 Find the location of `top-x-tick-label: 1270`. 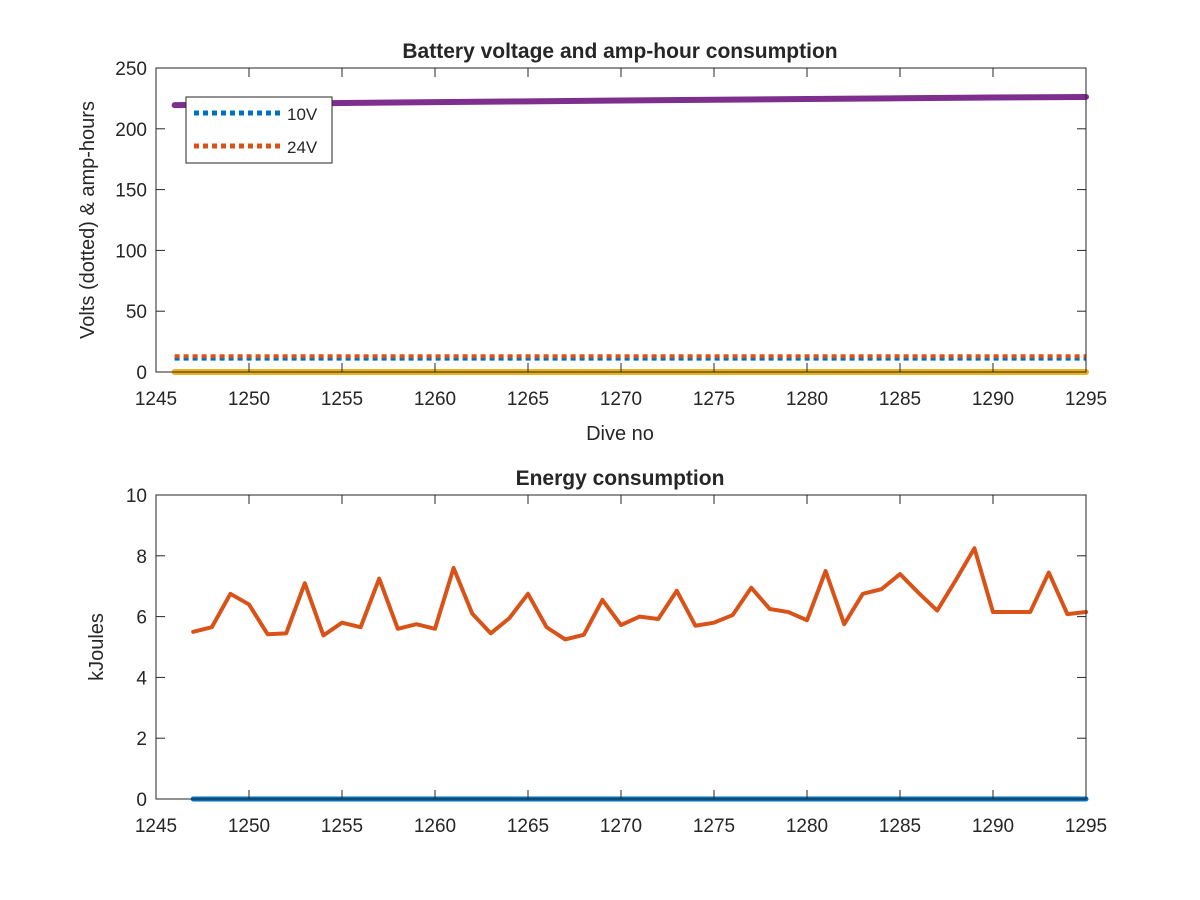

top-x-tick-label: 1270 is located at coordinates (621, 399).